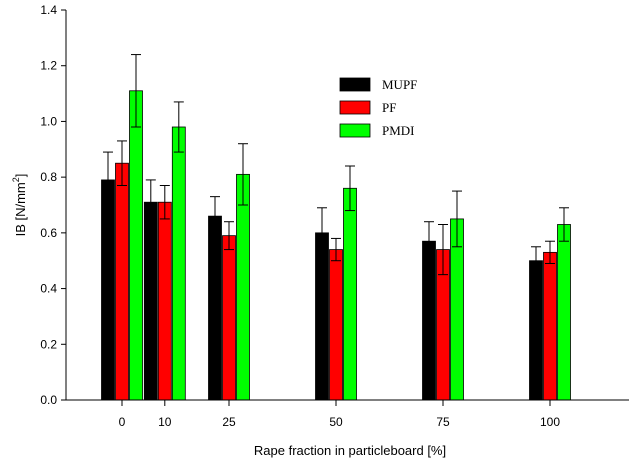 Image resolution: width=639 pixels, height=465 pixels. Describe the element at coordinates (16, 179) in the screenshot. I see `y-axis-title-sup: 2` at that location.